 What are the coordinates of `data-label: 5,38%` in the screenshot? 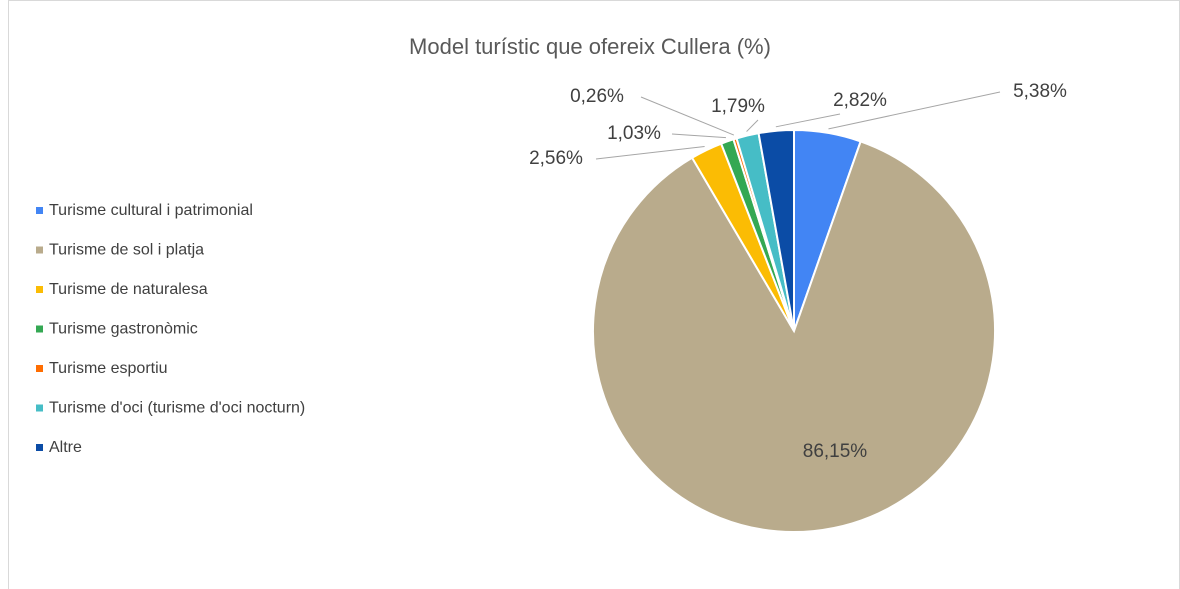 It's located at (1040, 91).